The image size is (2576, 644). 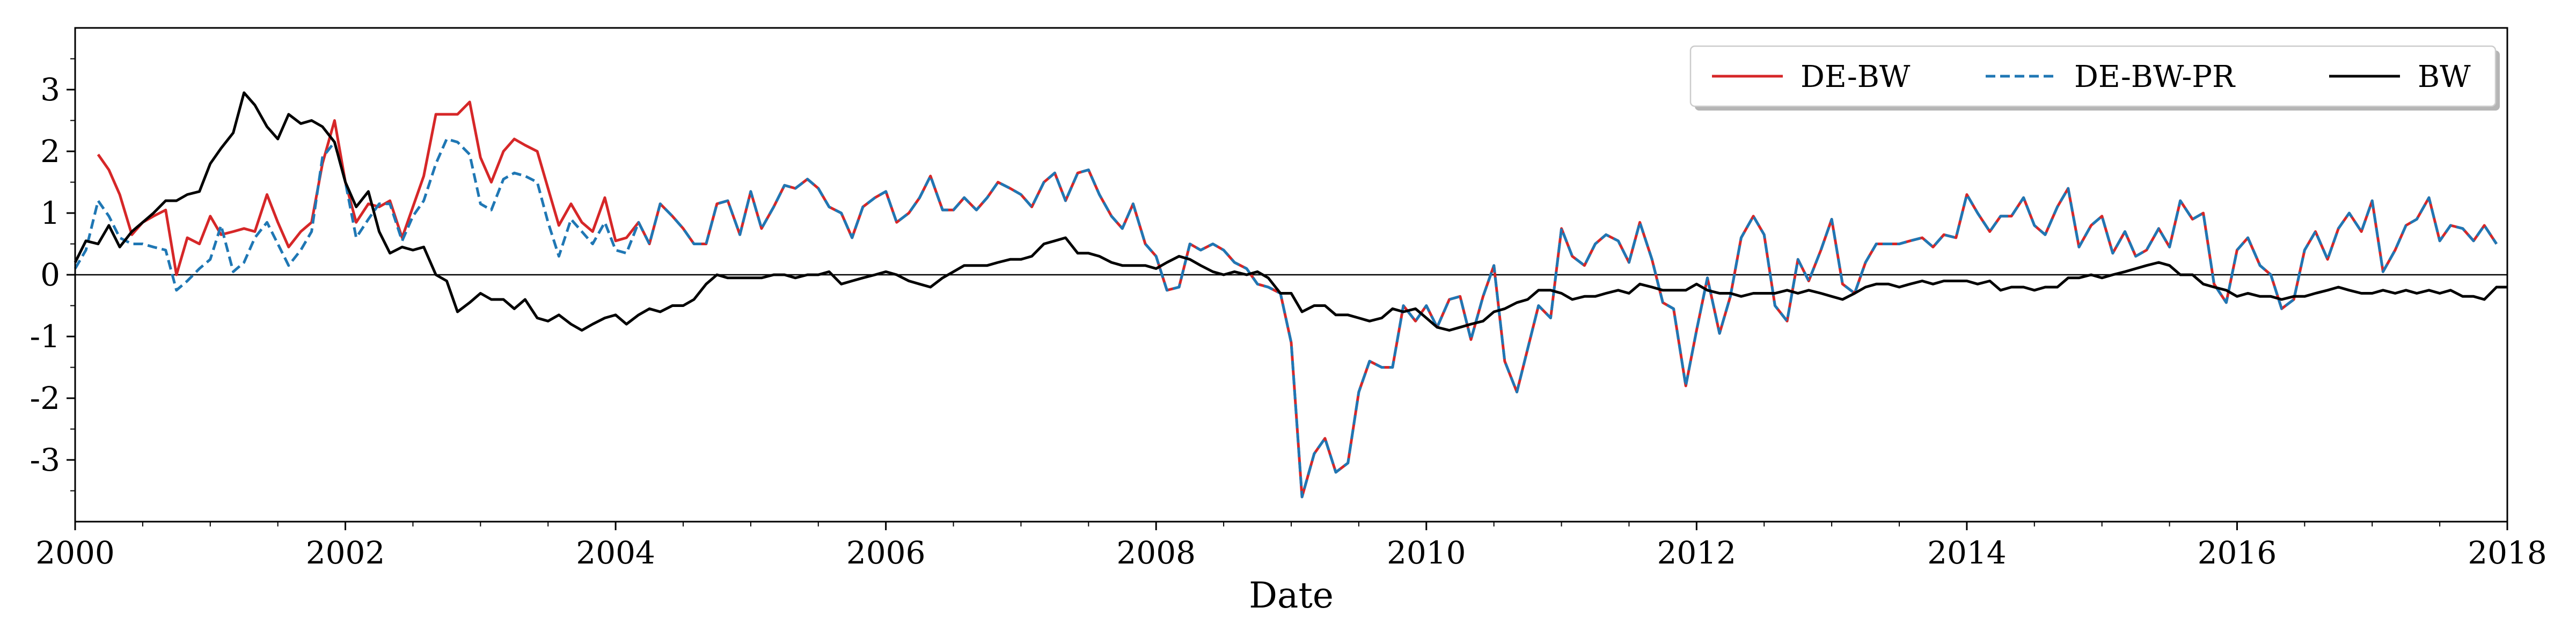 What do you see at coordinates (50, 151) in the screenshot?
I see `y-tick-label: 2` at bounding box center [50, 151].